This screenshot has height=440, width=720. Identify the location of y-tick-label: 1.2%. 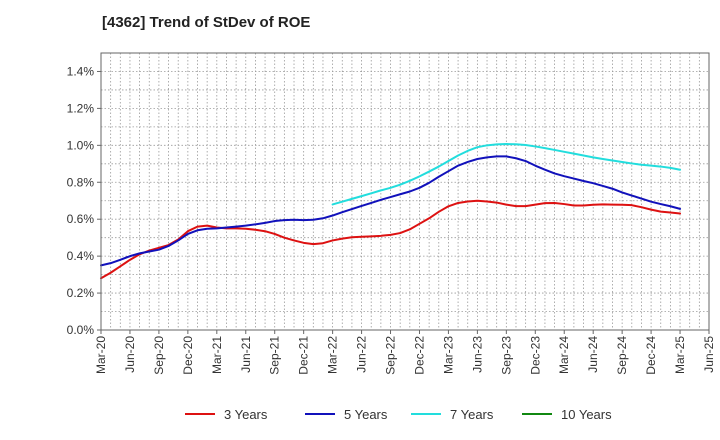
(81, 108).